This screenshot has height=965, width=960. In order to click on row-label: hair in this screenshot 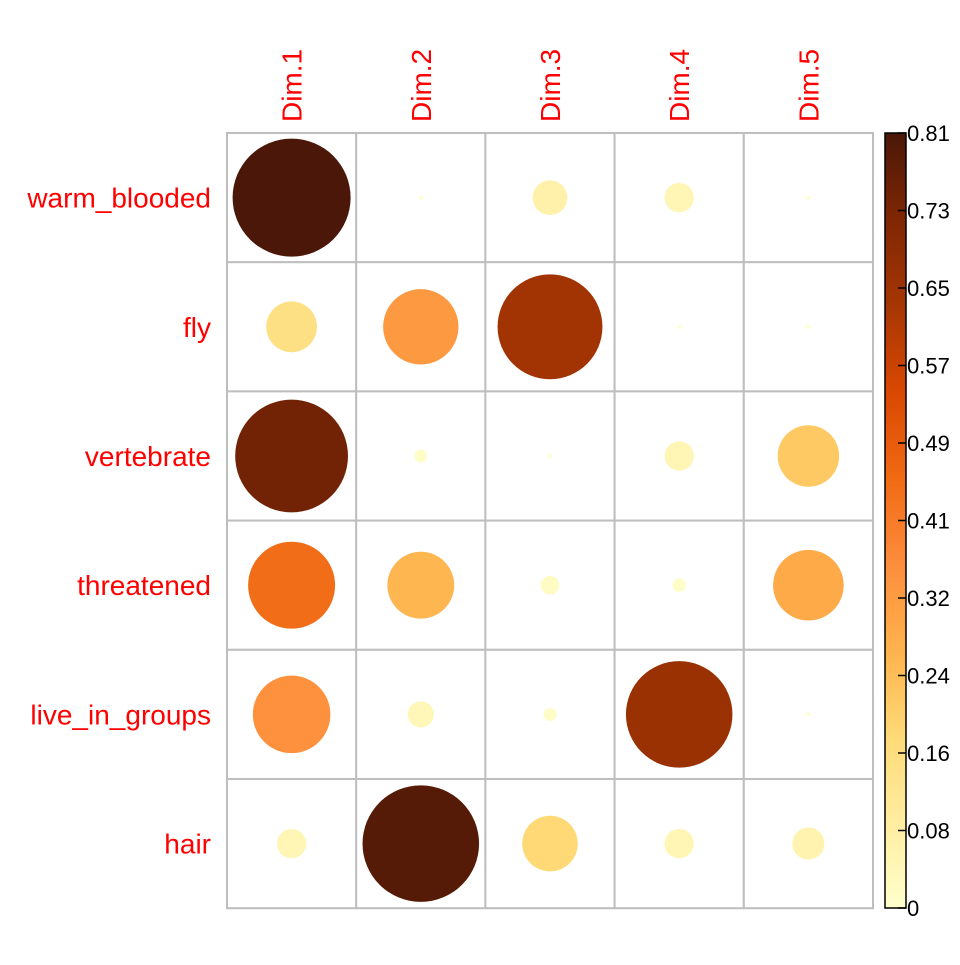, I will do `click(187, 844)`.